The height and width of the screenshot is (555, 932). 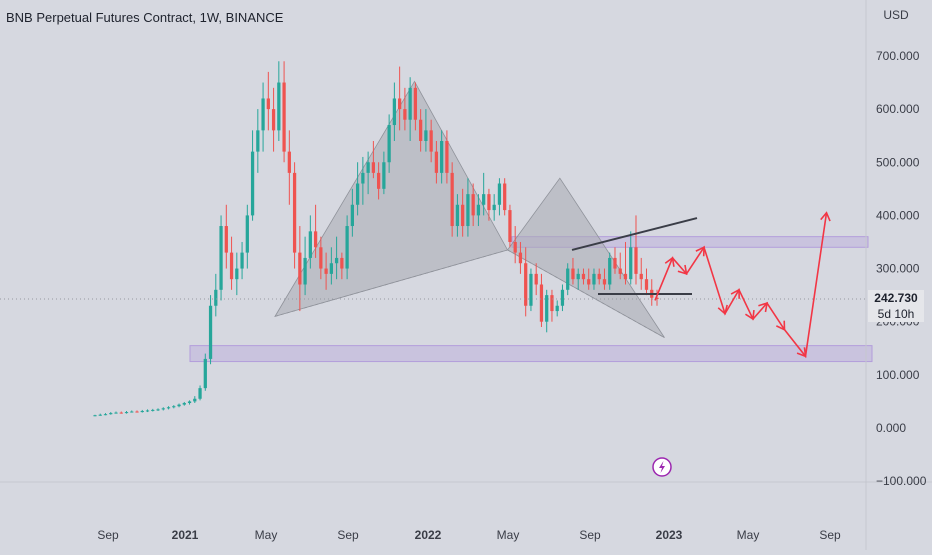 I want to click on last-price-badge, so click(x=896, y=298).